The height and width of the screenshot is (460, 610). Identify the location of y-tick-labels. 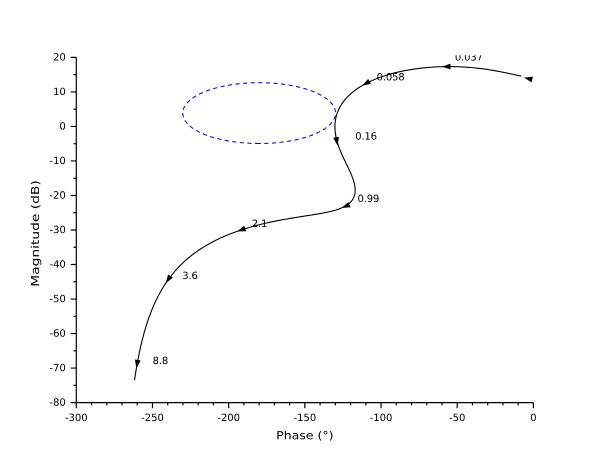
(57, 229).